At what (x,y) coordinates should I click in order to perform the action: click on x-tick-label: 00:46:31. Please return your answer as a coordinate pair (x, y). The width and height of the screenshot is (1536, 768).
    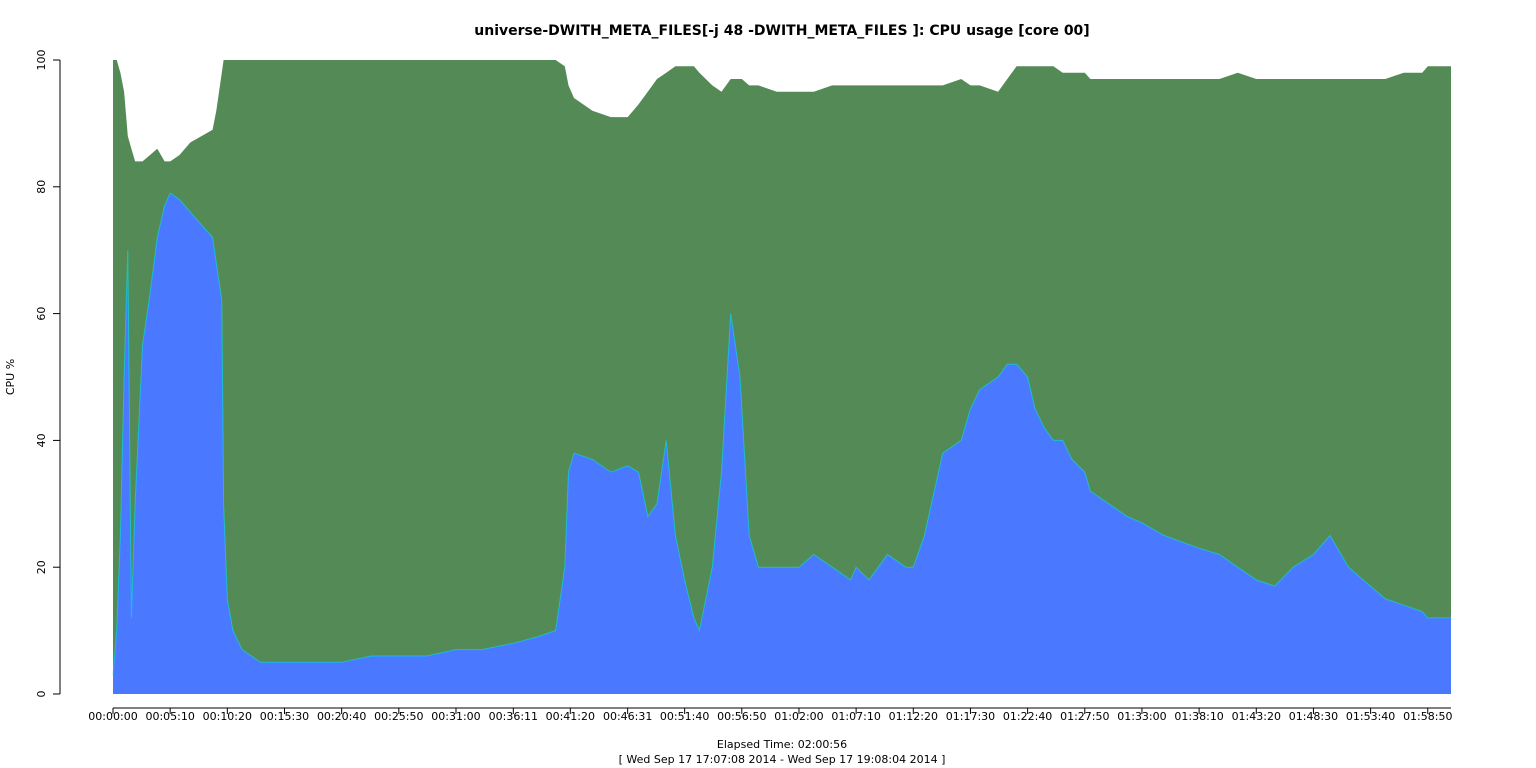
    Looking at the image, I should click on (627, 716).